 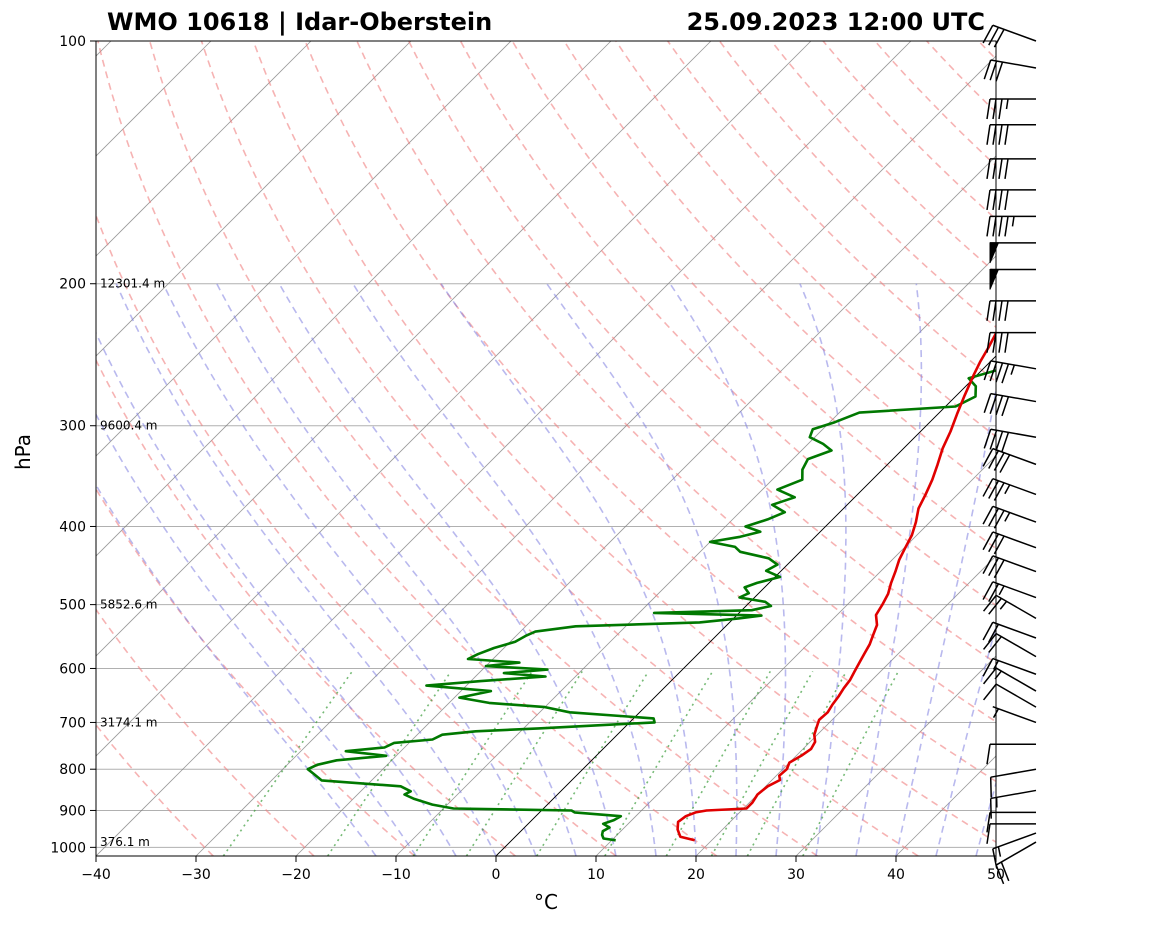 What do you see at coordinates (125, 842) in the screenshot?
I see `height-label: 376.1 m` at bounding box center [125, 842].